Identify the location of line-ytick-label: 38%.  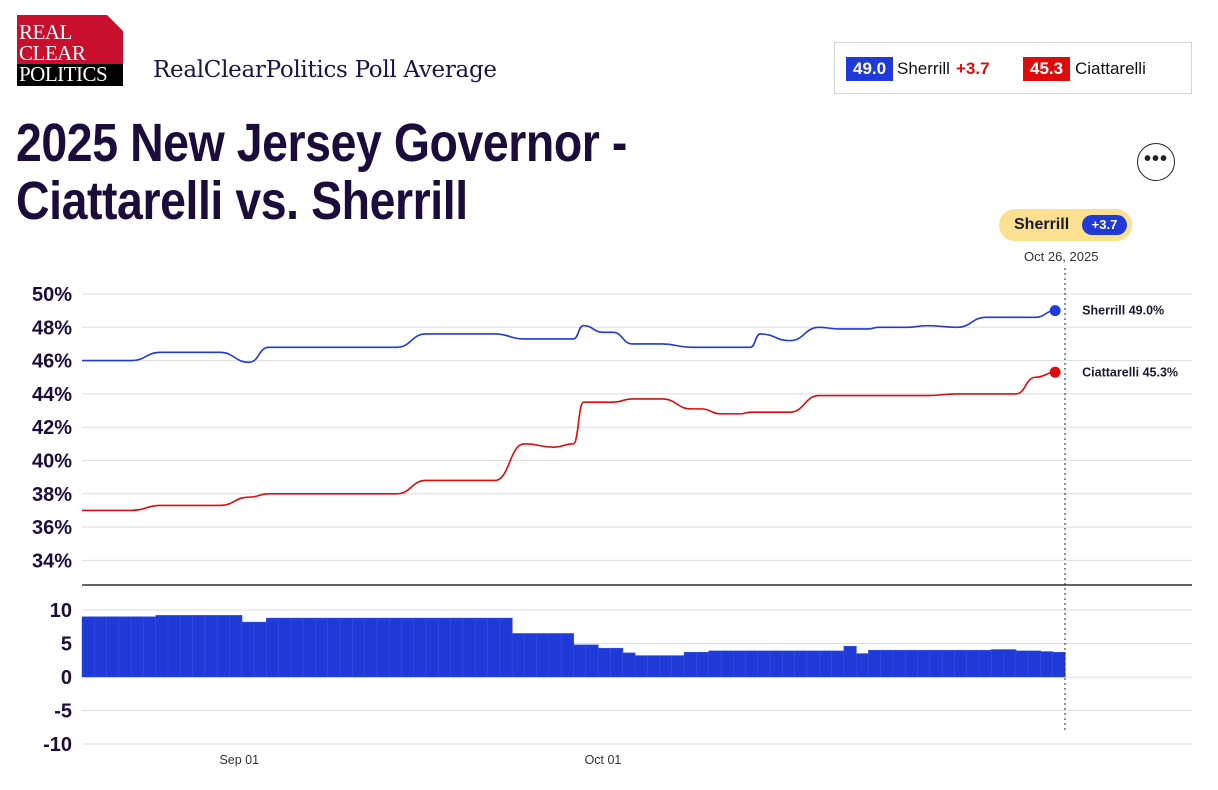
(52, 495).